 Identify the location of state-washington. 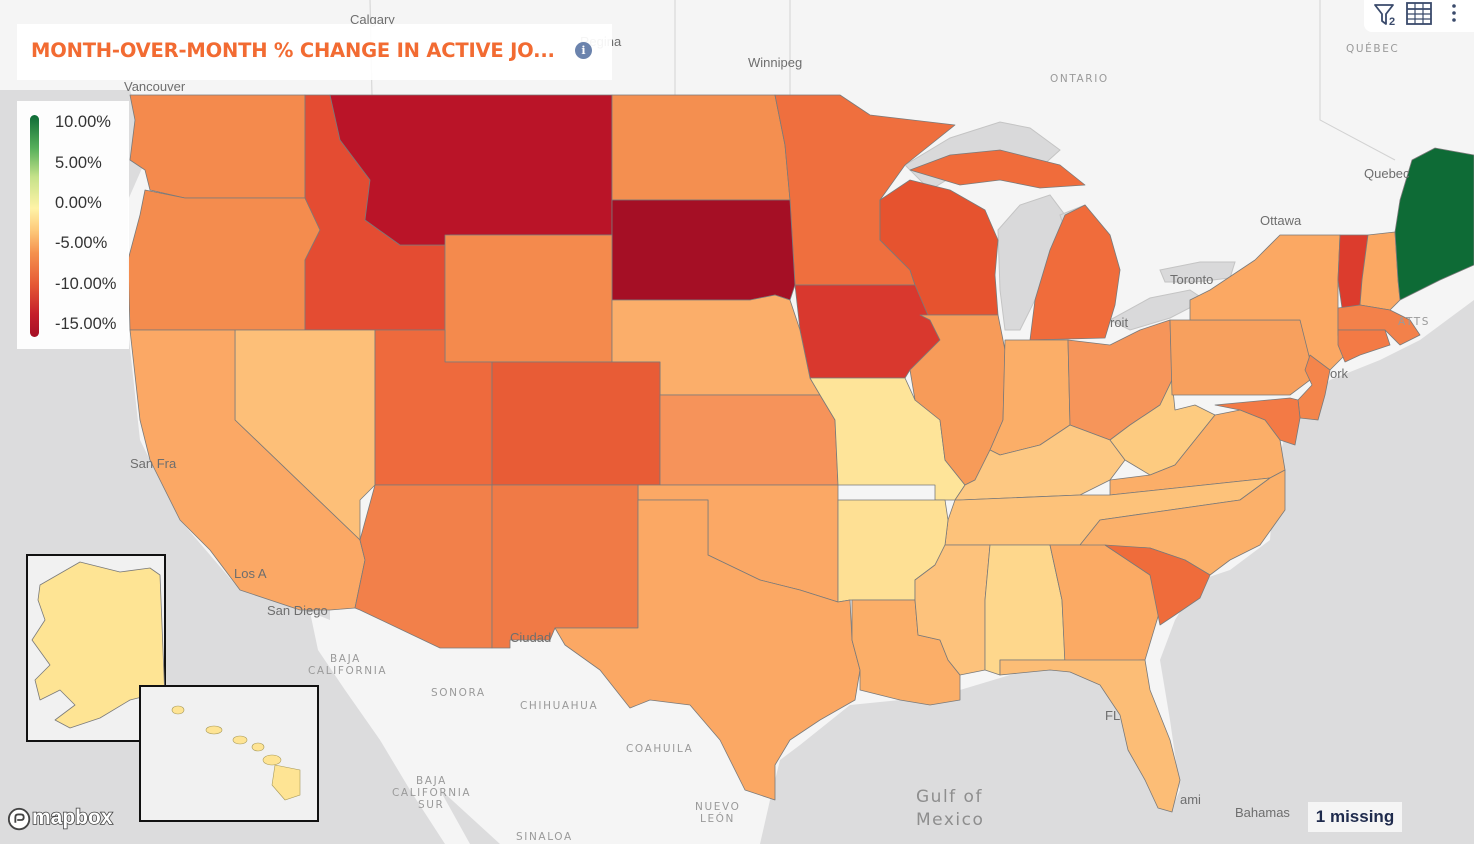
(217, 146).